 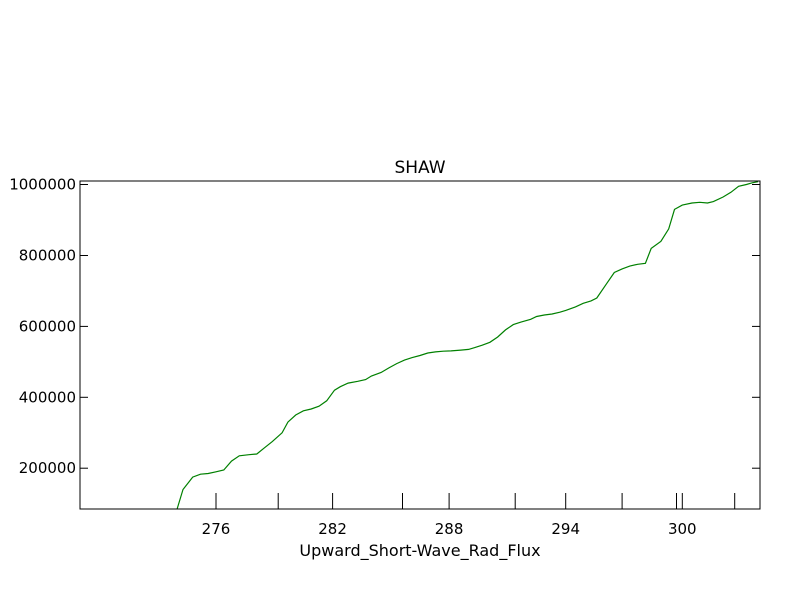 What do you see at coordinates (565, 529) in the screenshot?
I see `x-tick-label: 294` at bounding box center [565, 529].